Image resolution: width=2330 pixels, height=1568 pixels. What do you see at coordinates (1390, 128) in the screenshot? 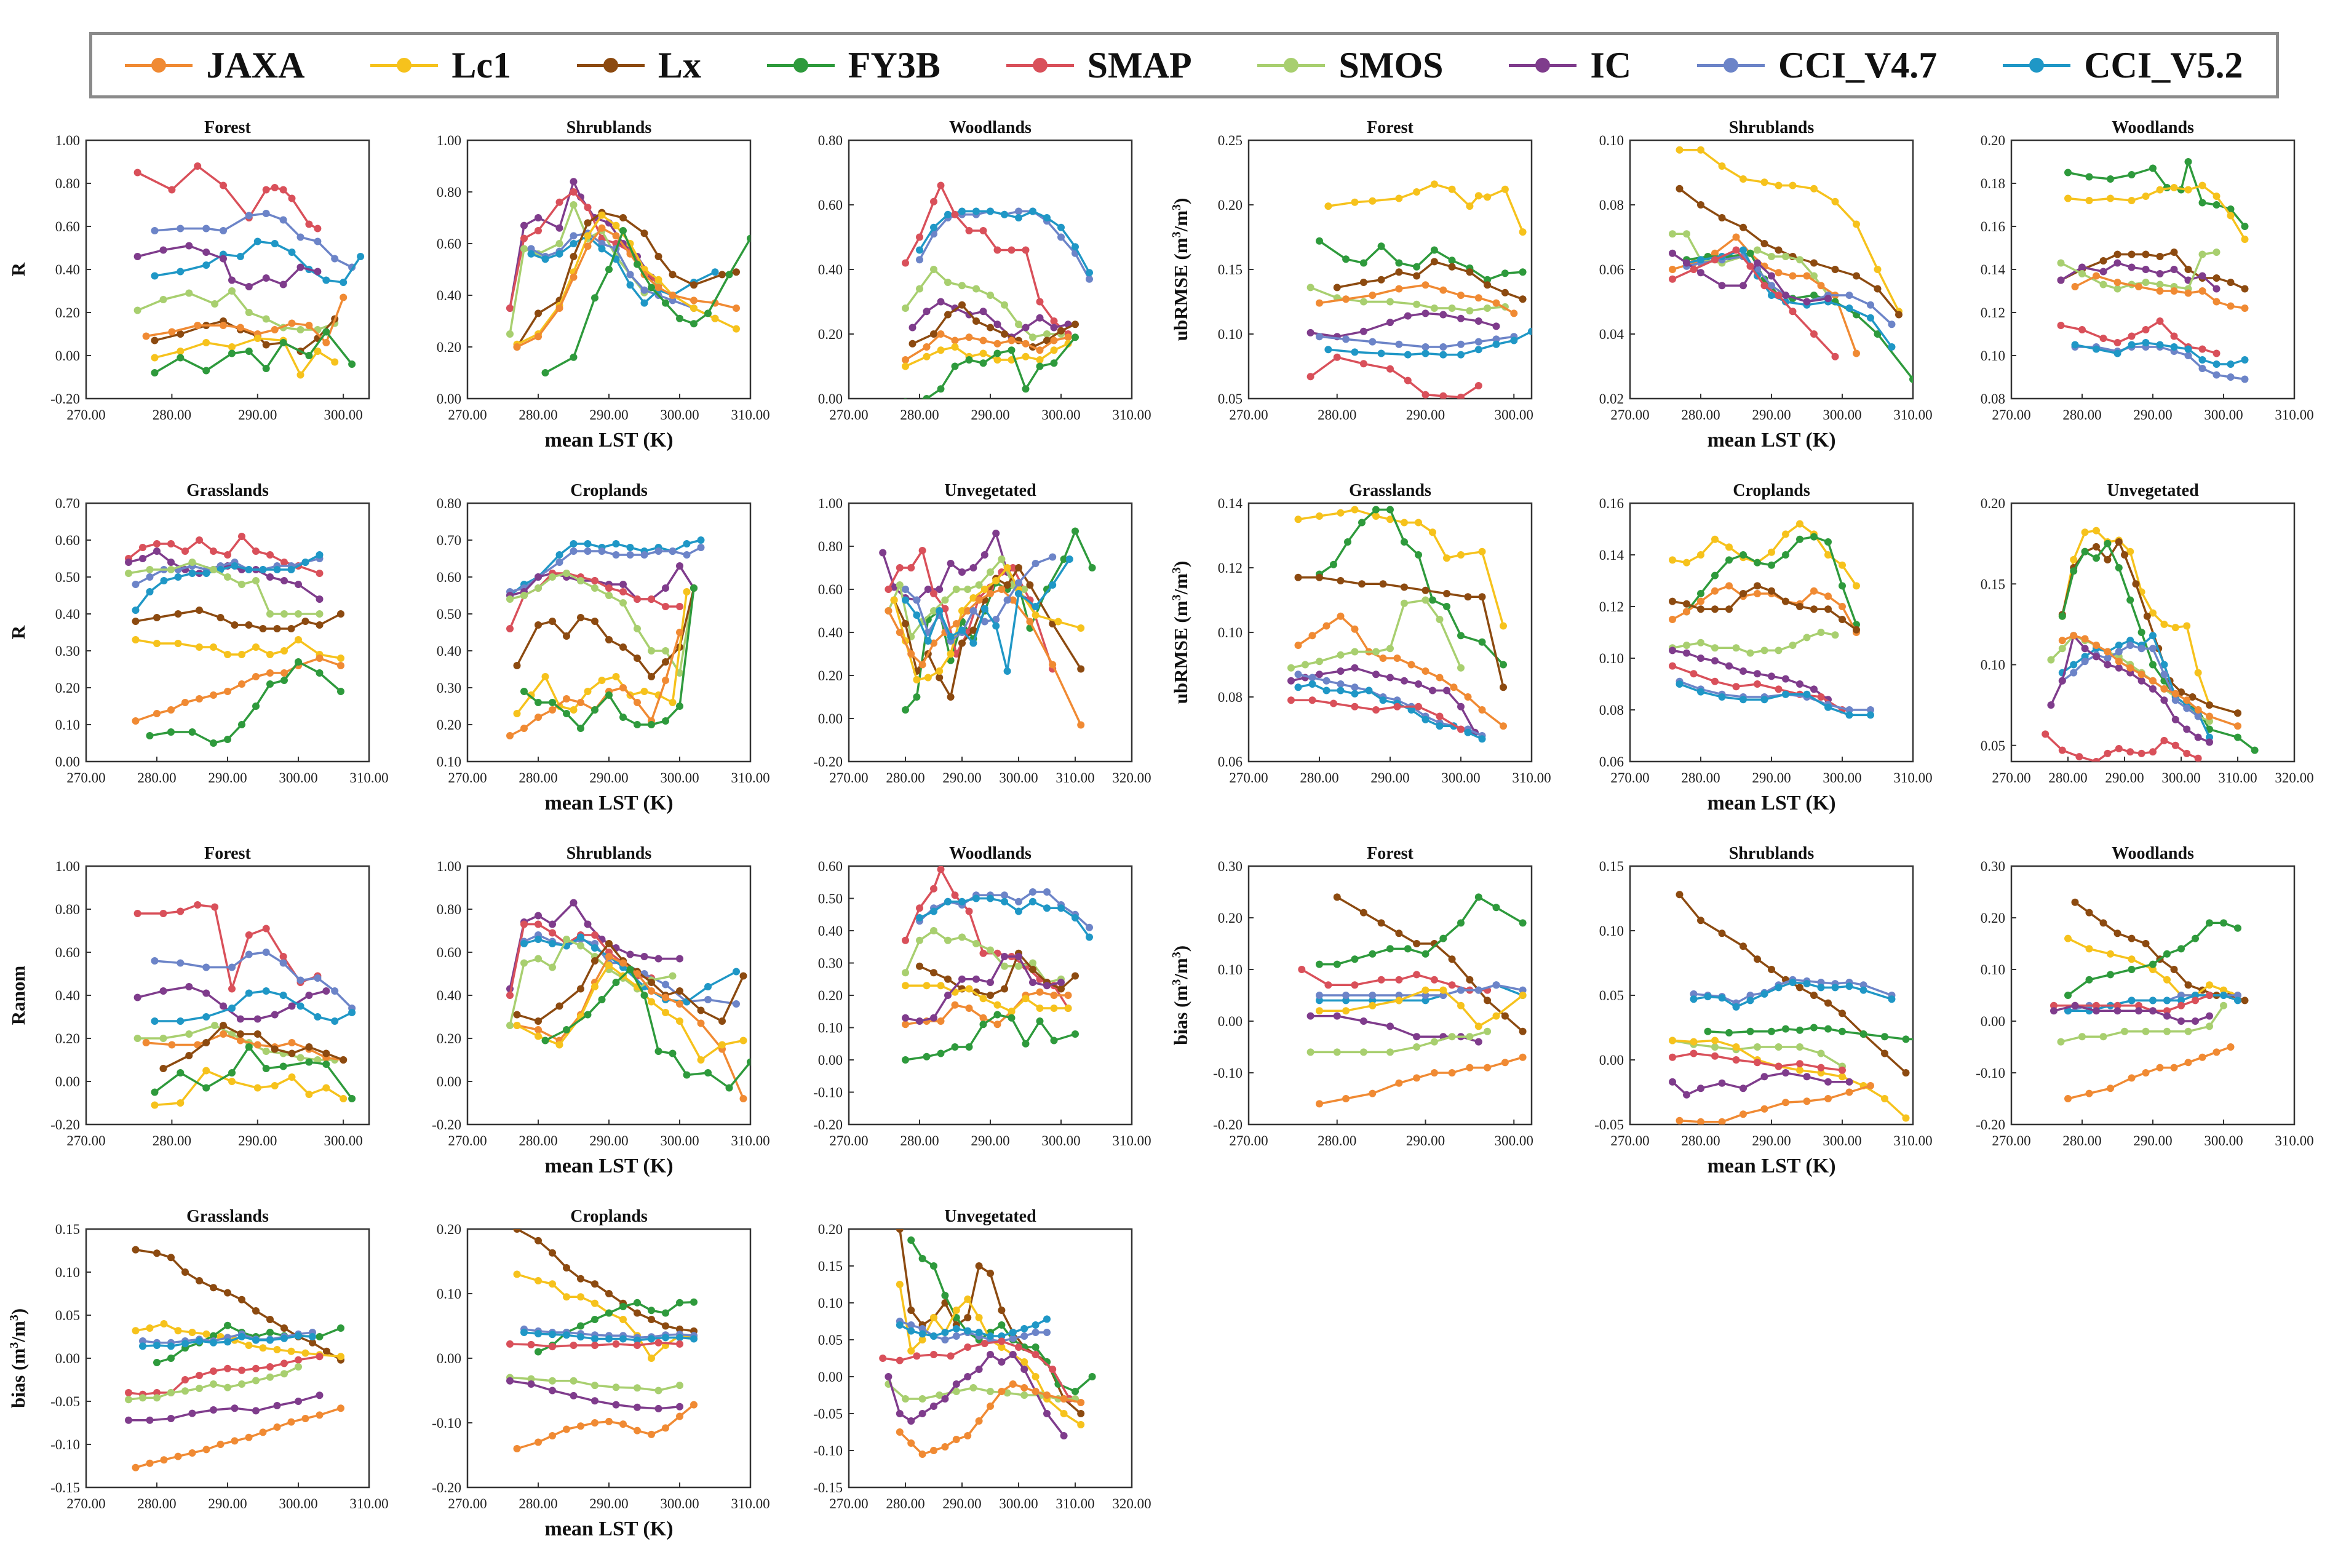
I see `subplot-title: Forest` at bounding box center [1390, 128].